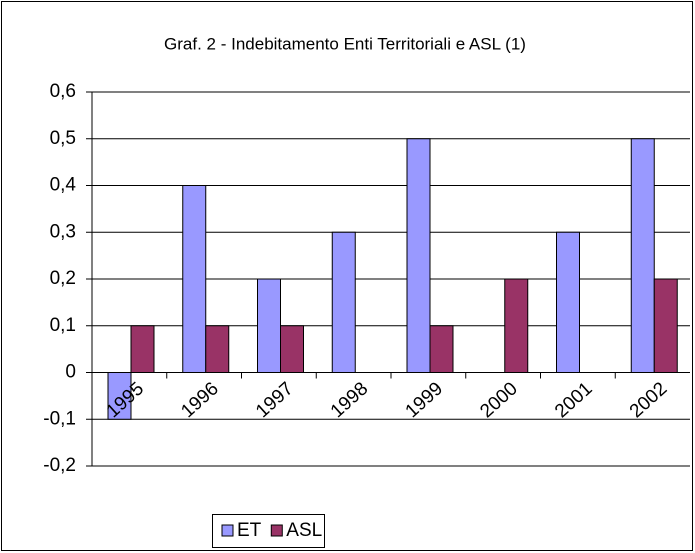  I want to click on y-tick-label: 0,4, so click(63, 185).